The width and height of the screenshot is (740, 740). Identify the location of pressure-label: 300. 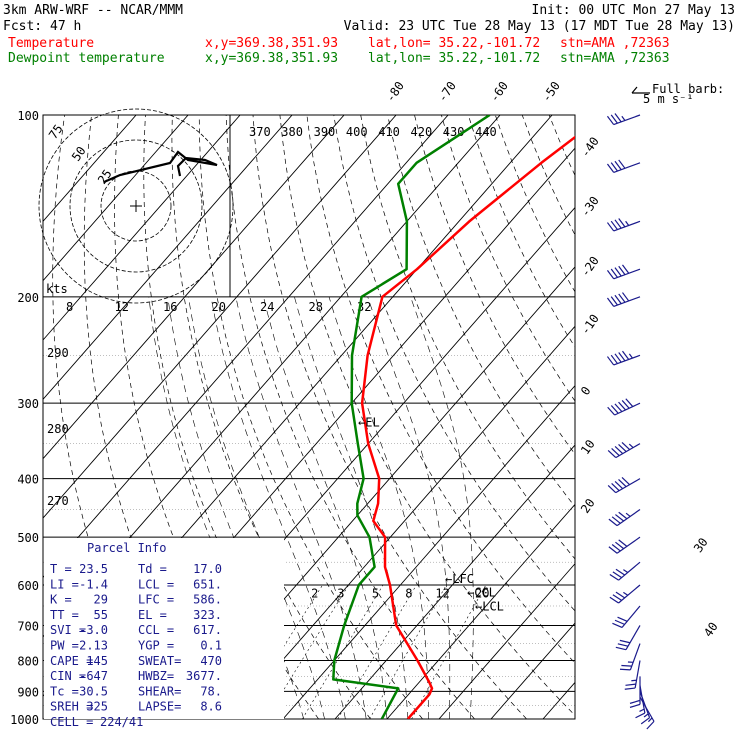
(28, 404).